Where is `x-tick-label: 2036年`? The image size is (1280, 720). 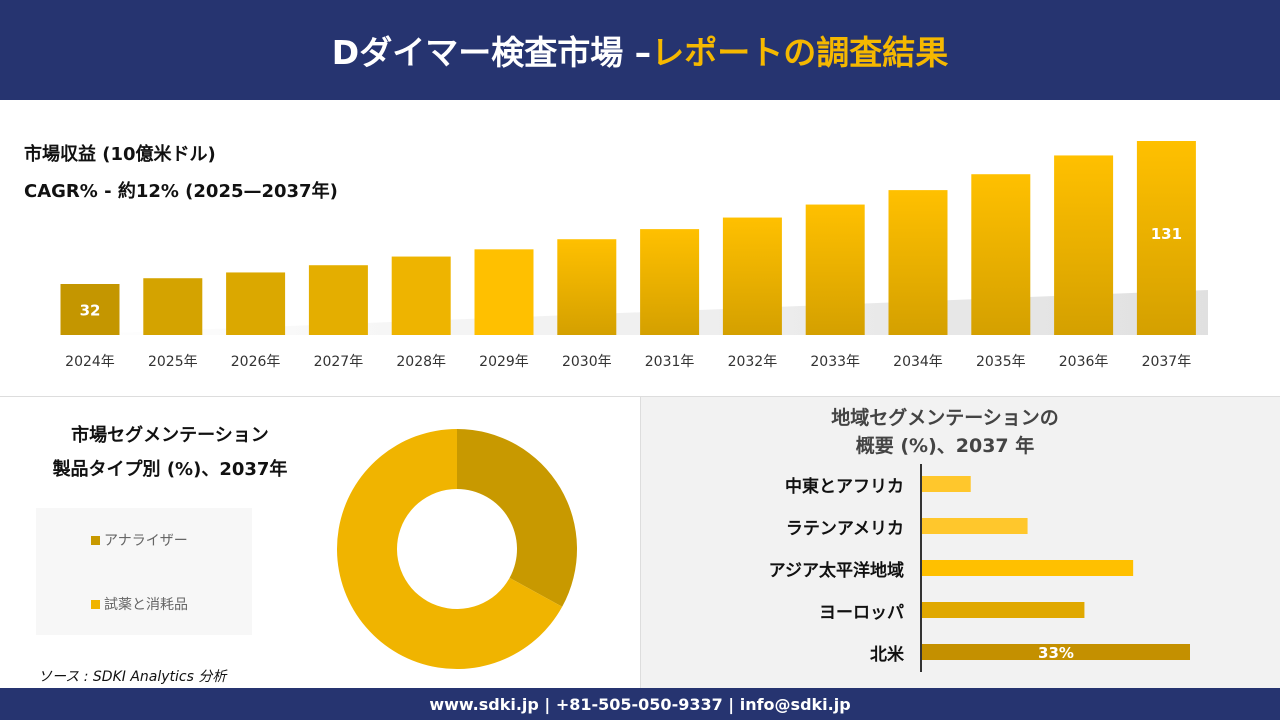
x-tick-label: 2036年 is located at coordinates (1084, 362).